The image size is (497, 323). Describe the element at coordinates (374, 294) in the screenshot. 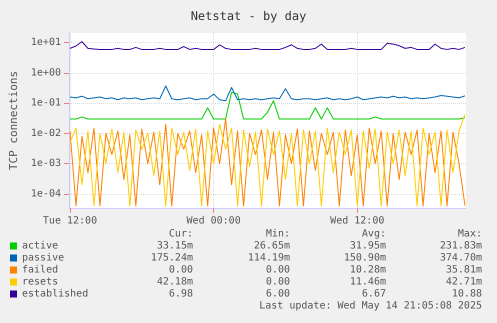

I see `text: 6.67` at that location.